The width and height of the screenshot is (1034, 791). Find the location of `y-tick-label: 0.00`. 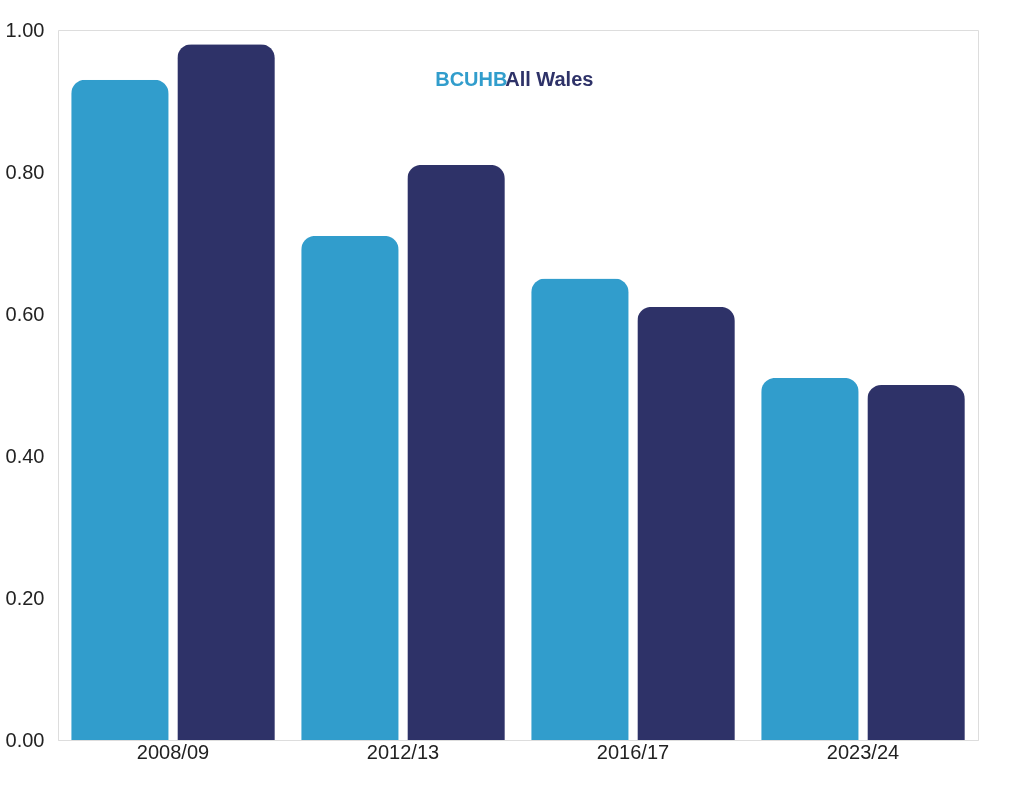

y-tick-label: 0.00 is located at coordinates (25, 739).